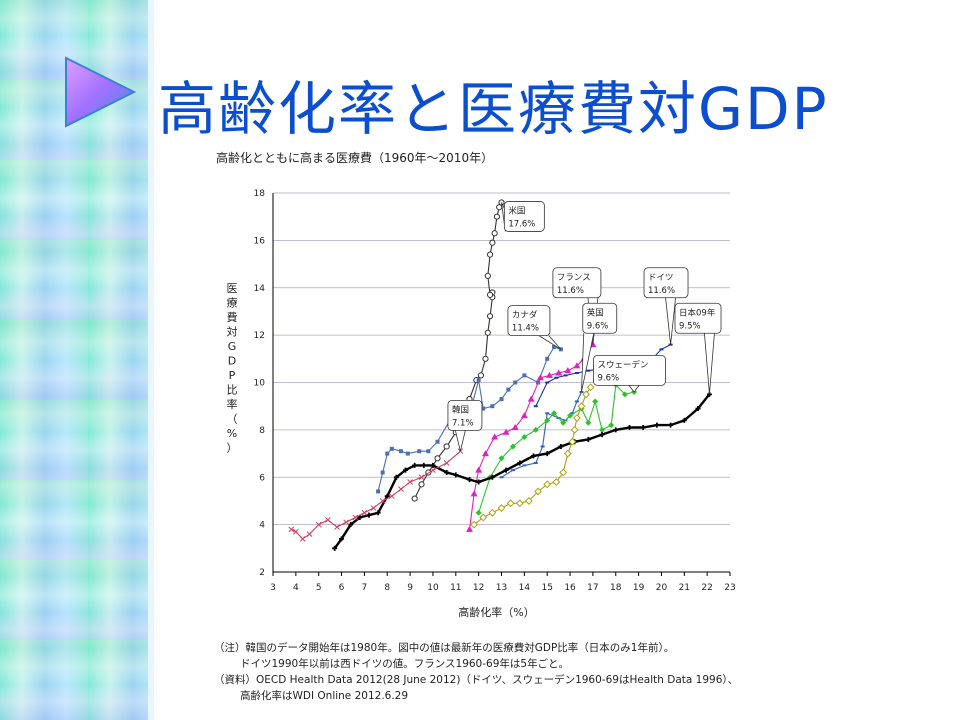 The height and width of the screenshot is (720, 960). Describe the element at coordinates (387, 588) in the screenshot. I see `x-tick-label: 8` at that location.